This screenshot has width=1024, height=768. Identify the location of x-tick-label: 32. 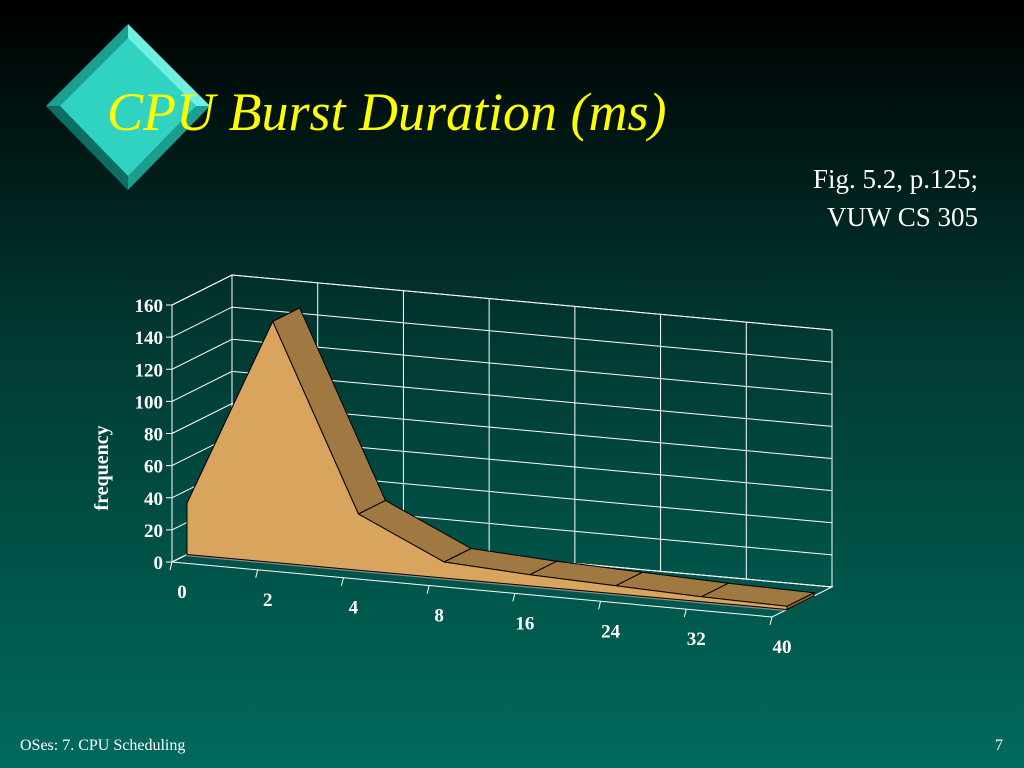
(696, 639).